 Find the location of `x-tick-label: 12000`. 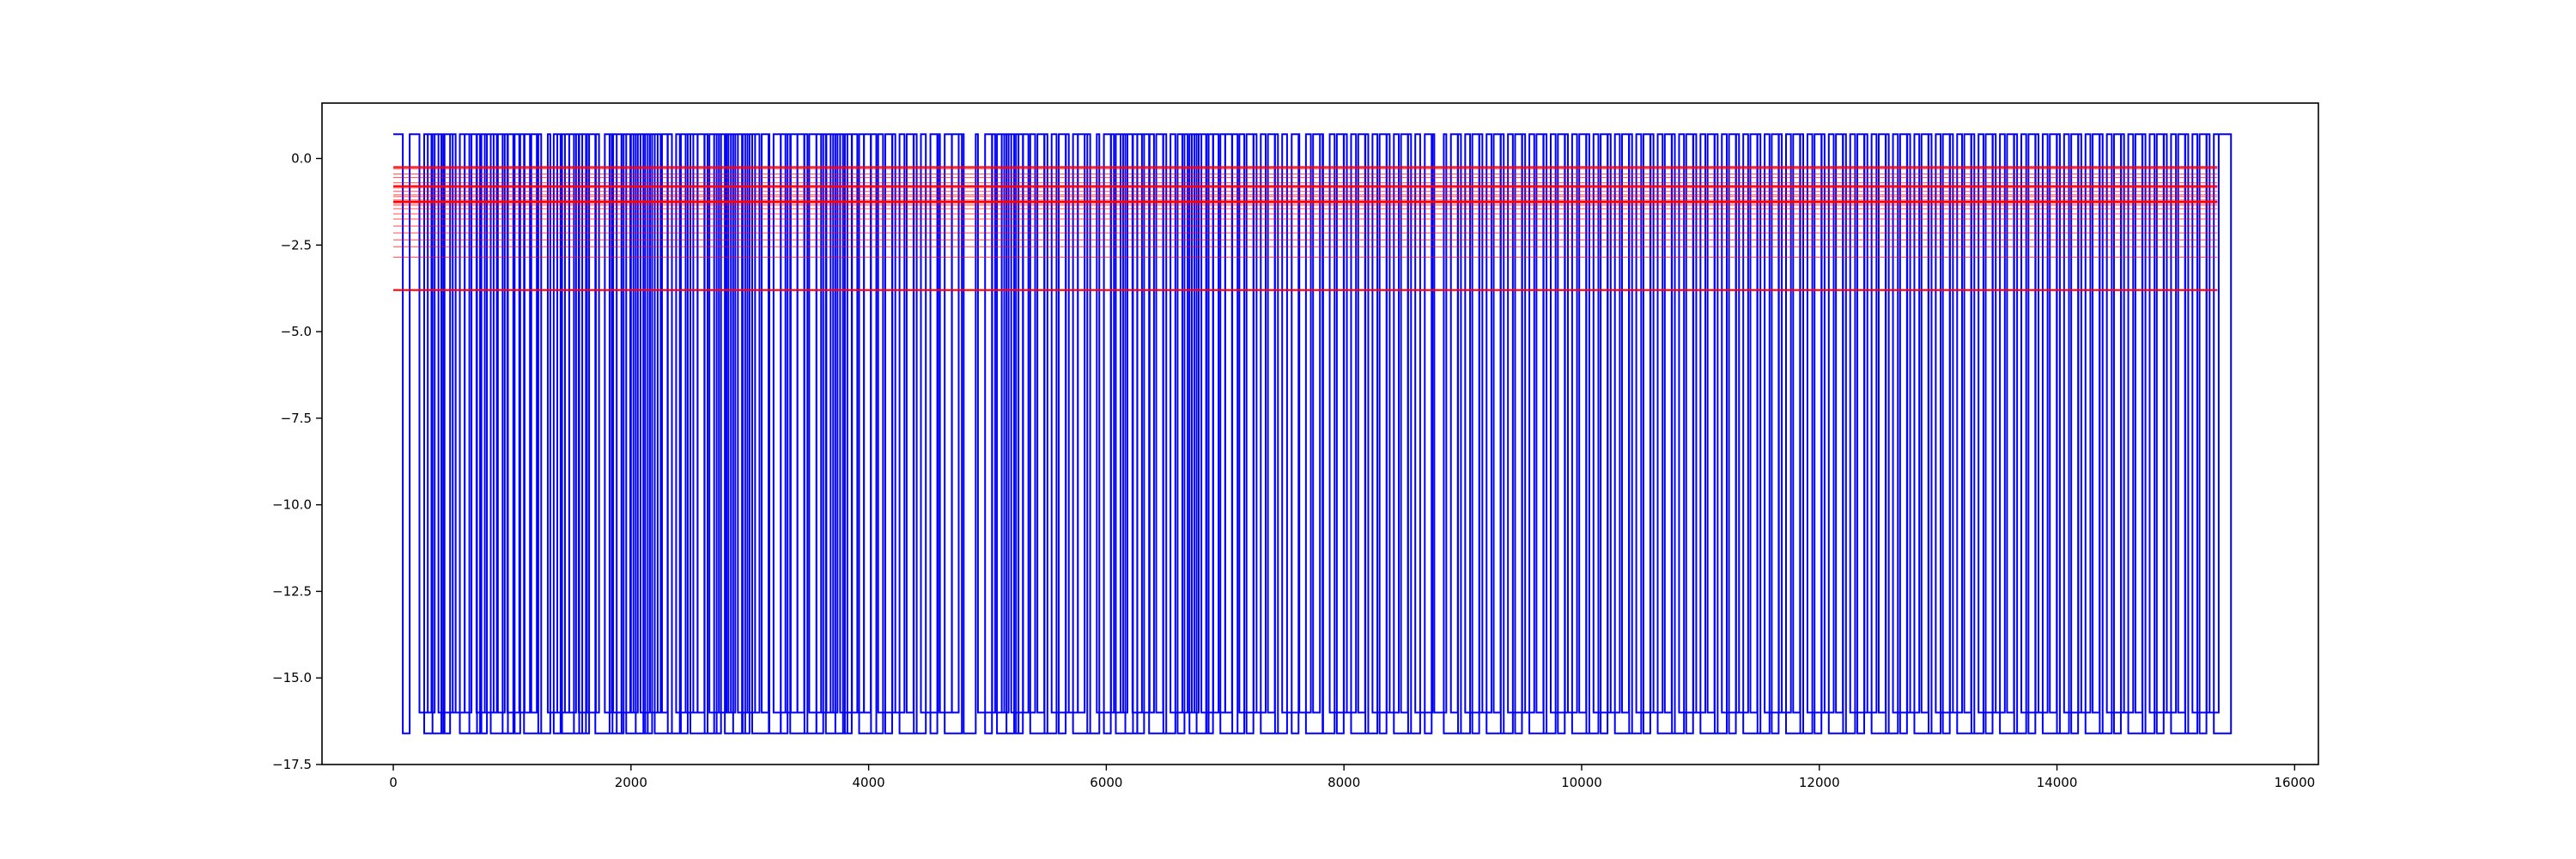

x-tick-label: 12000 is located at coordinates (1820, 783).